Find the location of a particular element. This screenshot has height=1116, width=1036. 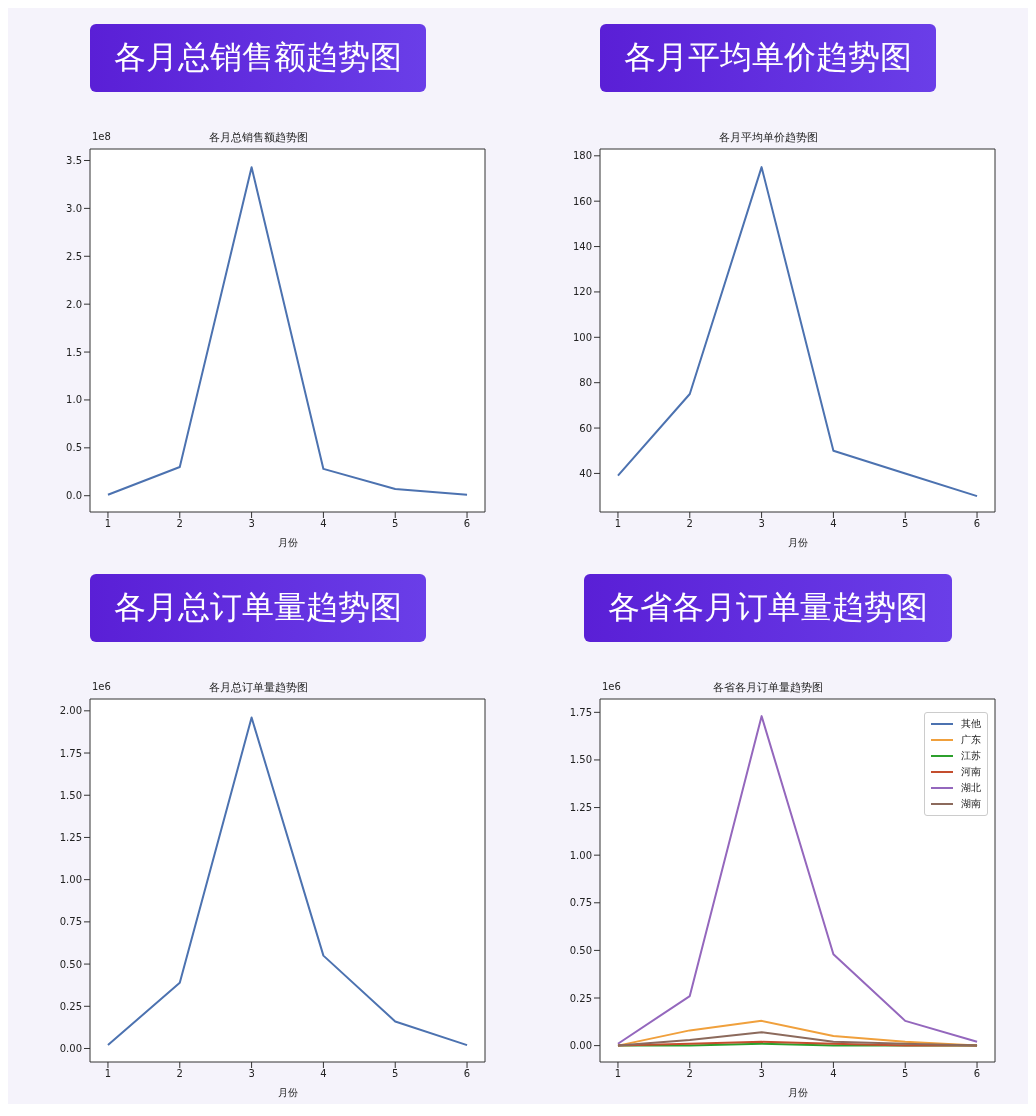

y-tick-label: 1.5 is located at coordinates (74, 352).